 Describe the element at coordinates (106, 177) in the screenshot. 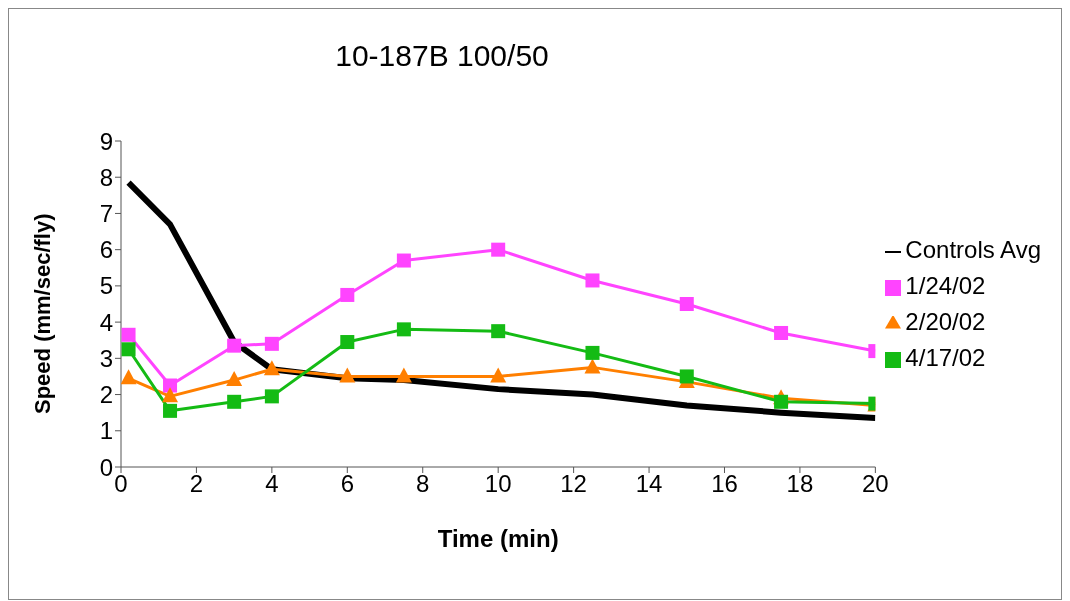

I see `y-tick-label: 8` at that location.